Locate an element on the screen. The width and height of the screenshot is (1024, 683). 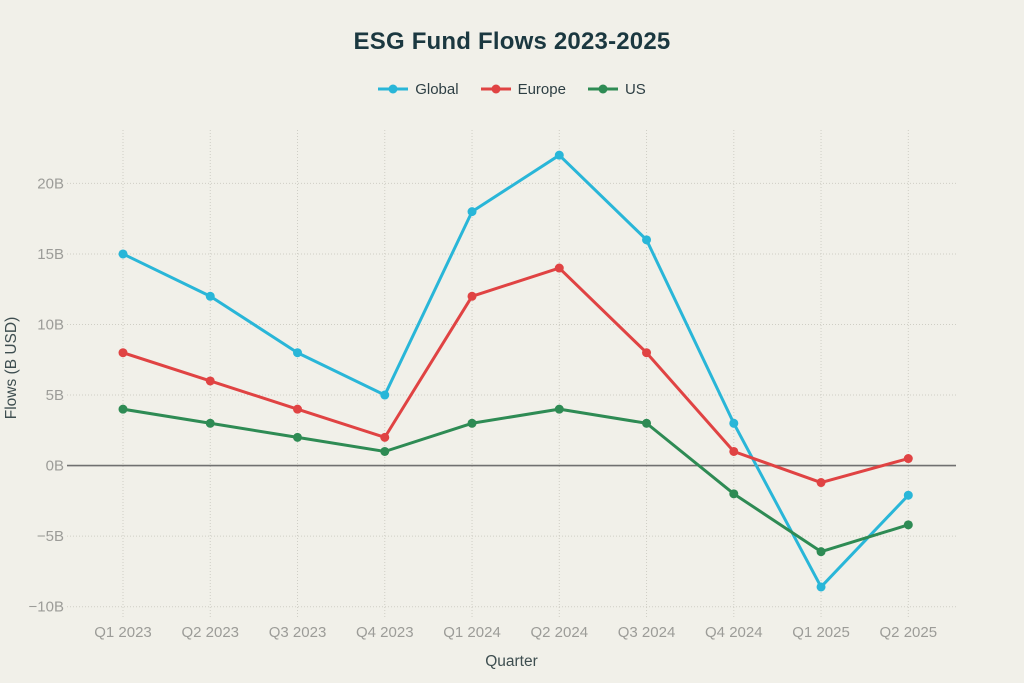
y-tick-label: 0B is located at coordinates (55, 466).